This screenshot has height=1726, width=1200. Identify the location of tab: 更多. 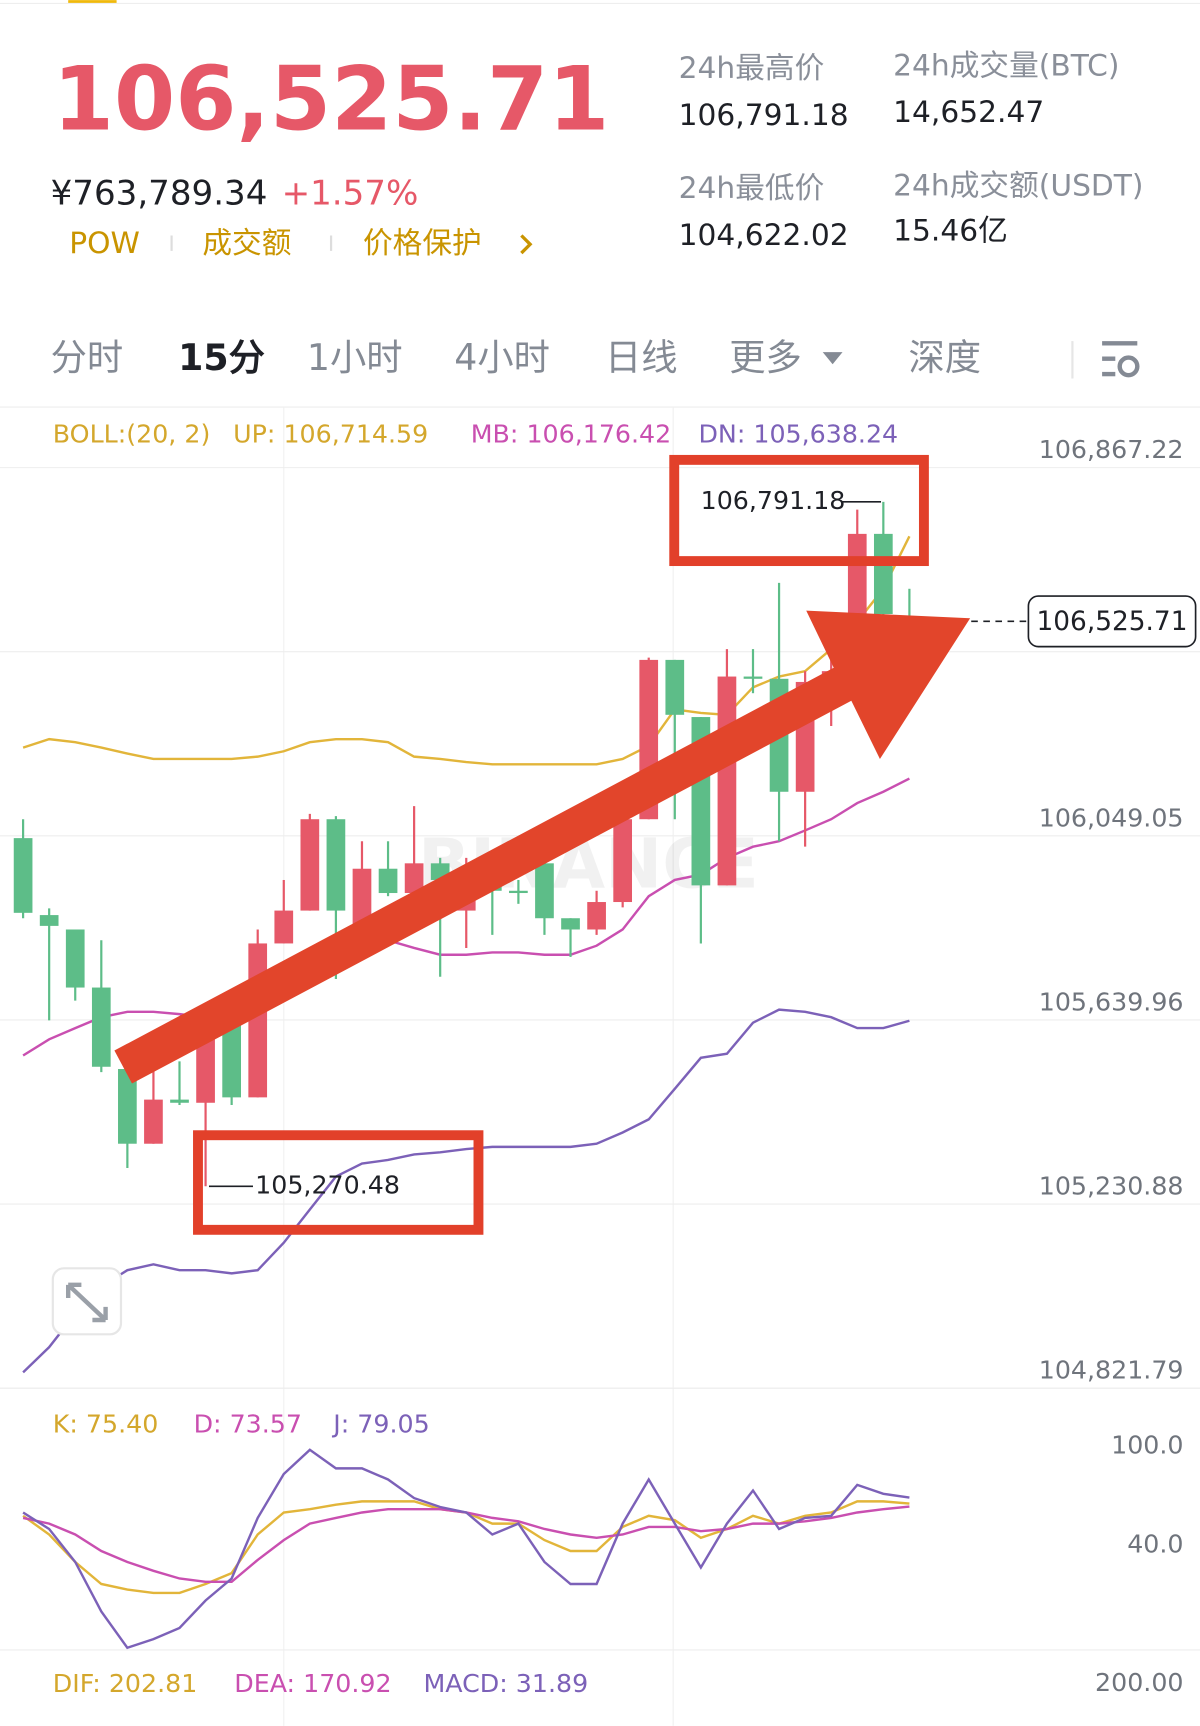
(765, 357).